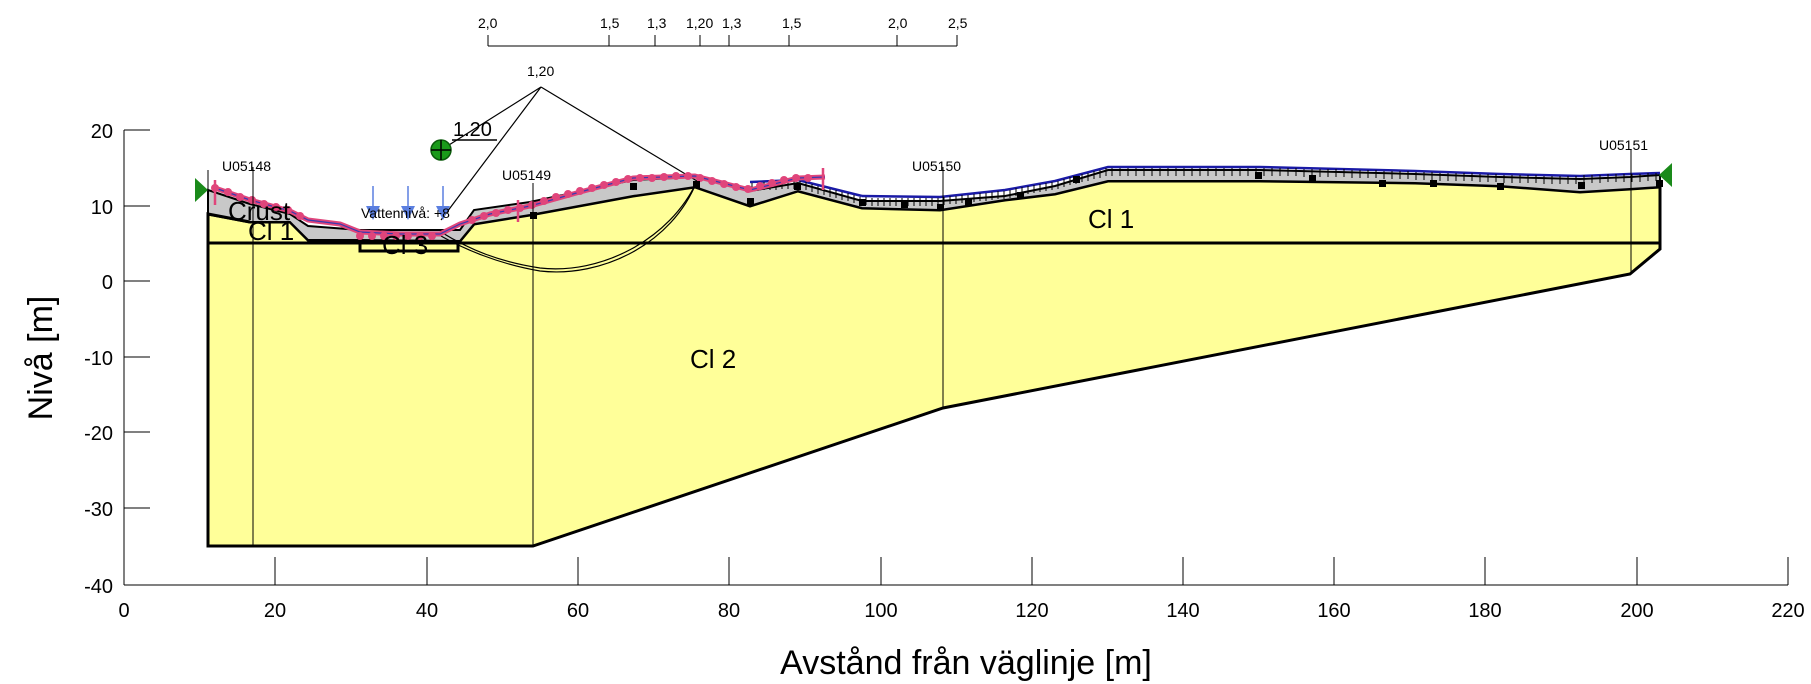 The image size is (1811, 684). I want to click on borehole-label: U05148, so click(246, 166).